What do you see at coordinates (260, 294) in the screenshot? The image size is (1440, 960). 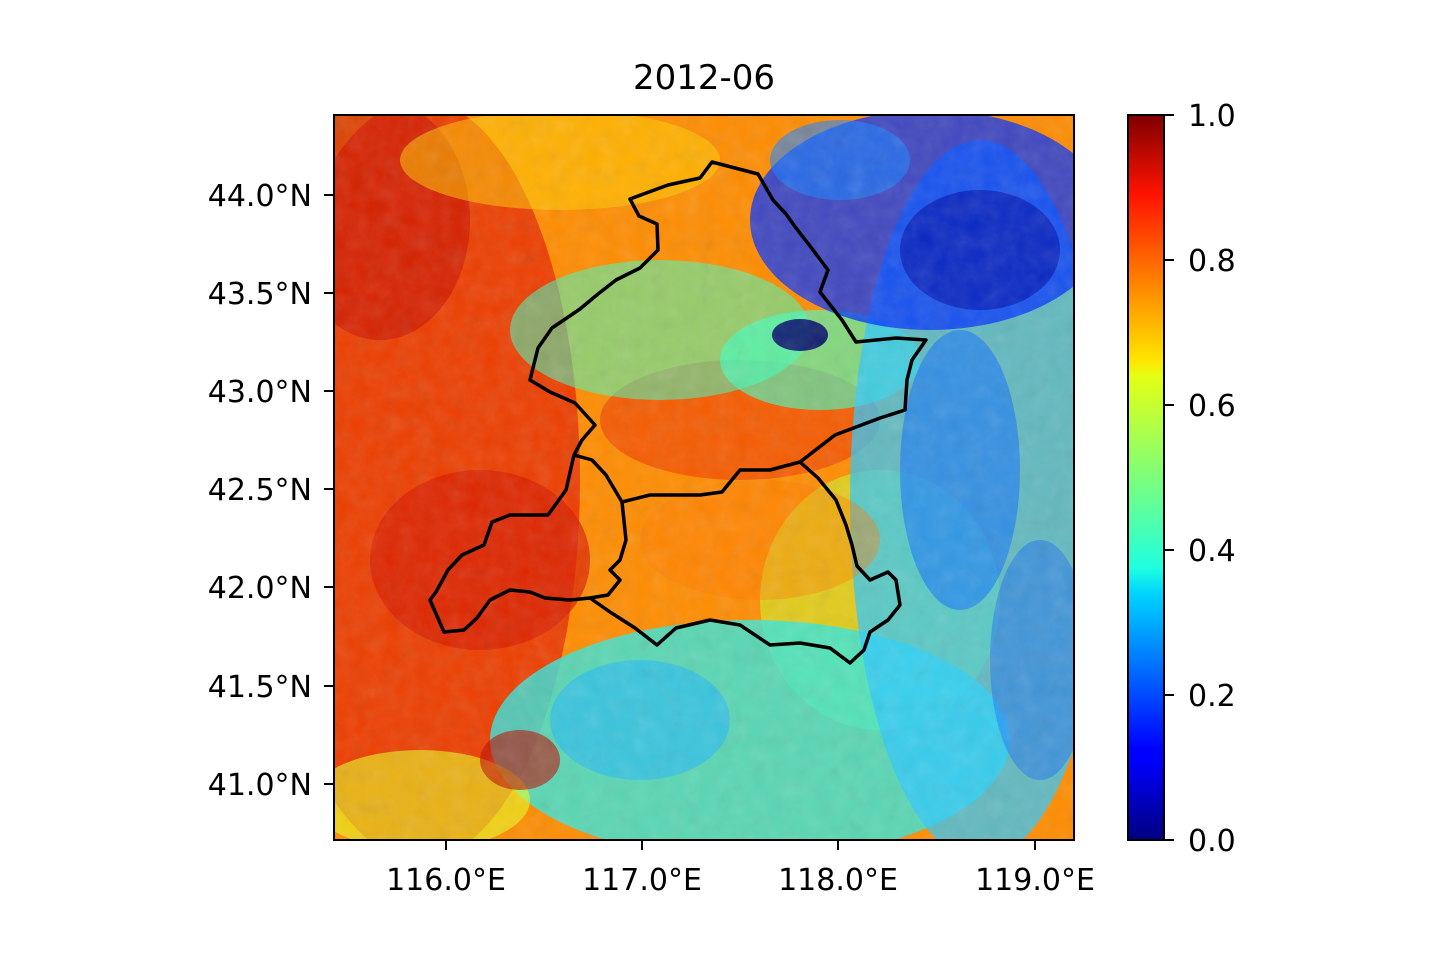 I see `y-tick-label: 43.5°N` at bounding box center [260, 294].